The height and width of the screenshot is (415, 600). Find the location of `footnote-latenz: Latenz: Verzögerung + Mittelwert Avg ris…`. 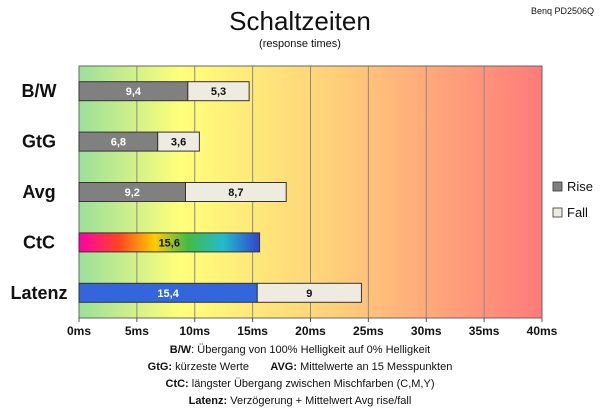

footnote-latenz: Latenz: Verzögerung + Mittelwert Avg ris… is located at coordinates (300, 401).